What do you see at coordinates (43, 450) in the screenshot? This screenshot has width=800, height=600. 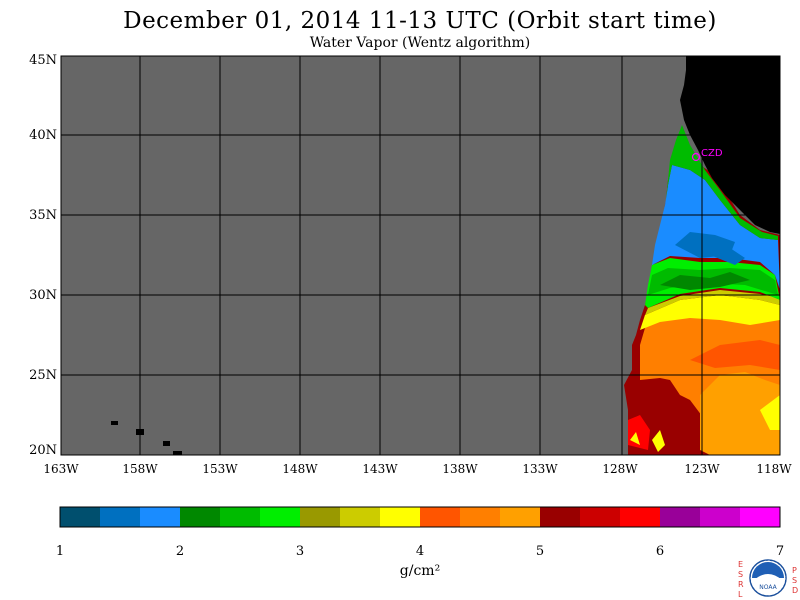 I see `lat-label: 20N` at bounding box center [43, 450].